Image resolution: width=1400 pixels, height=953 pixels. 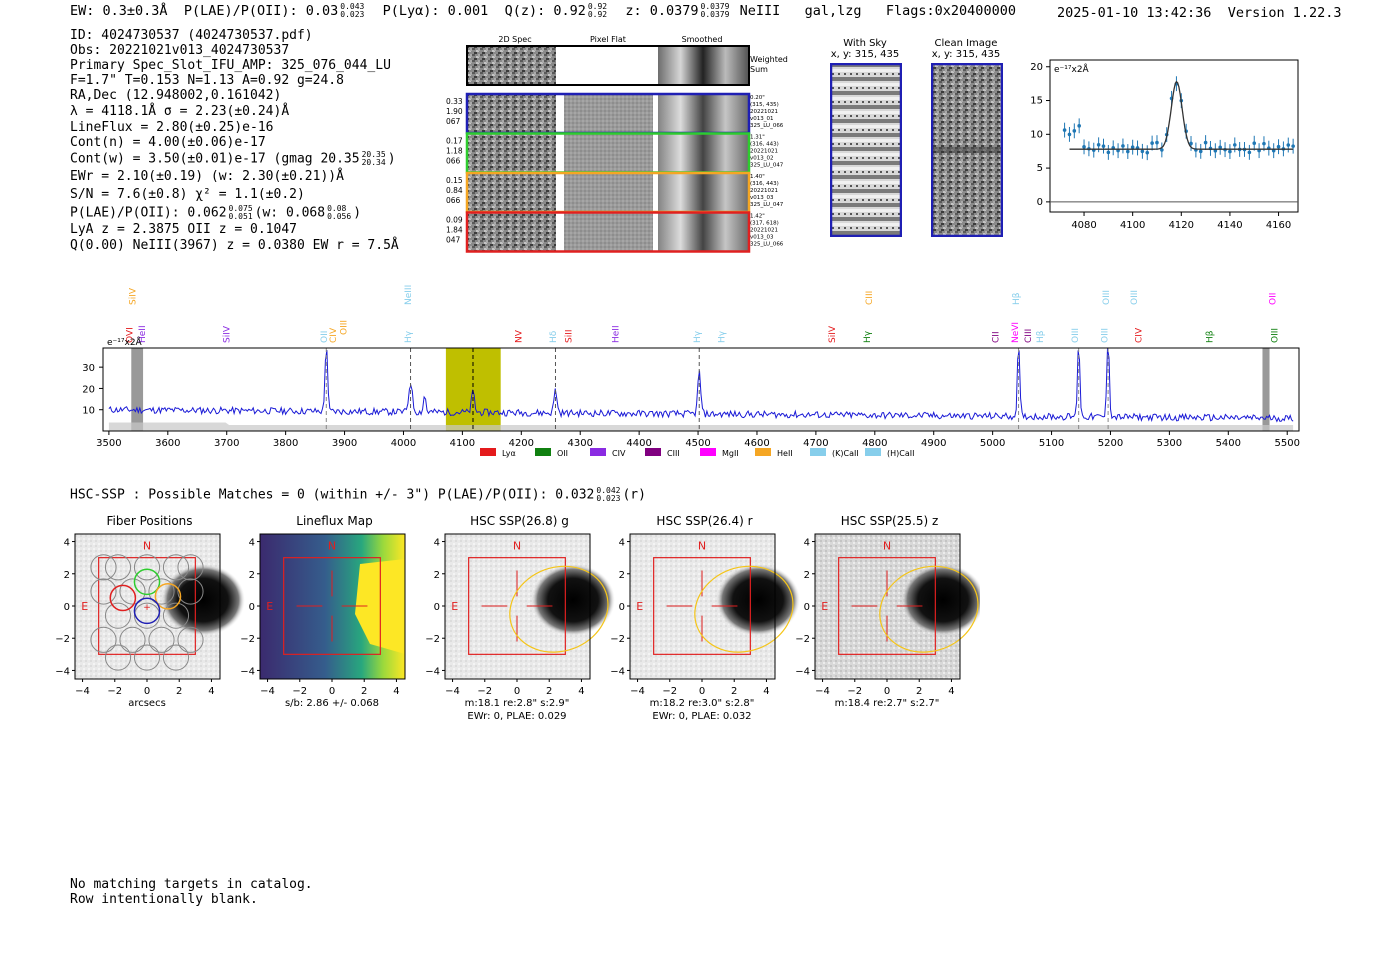 I want to click on cutout-left-stat: 0.84, so click(x=454, y=190).